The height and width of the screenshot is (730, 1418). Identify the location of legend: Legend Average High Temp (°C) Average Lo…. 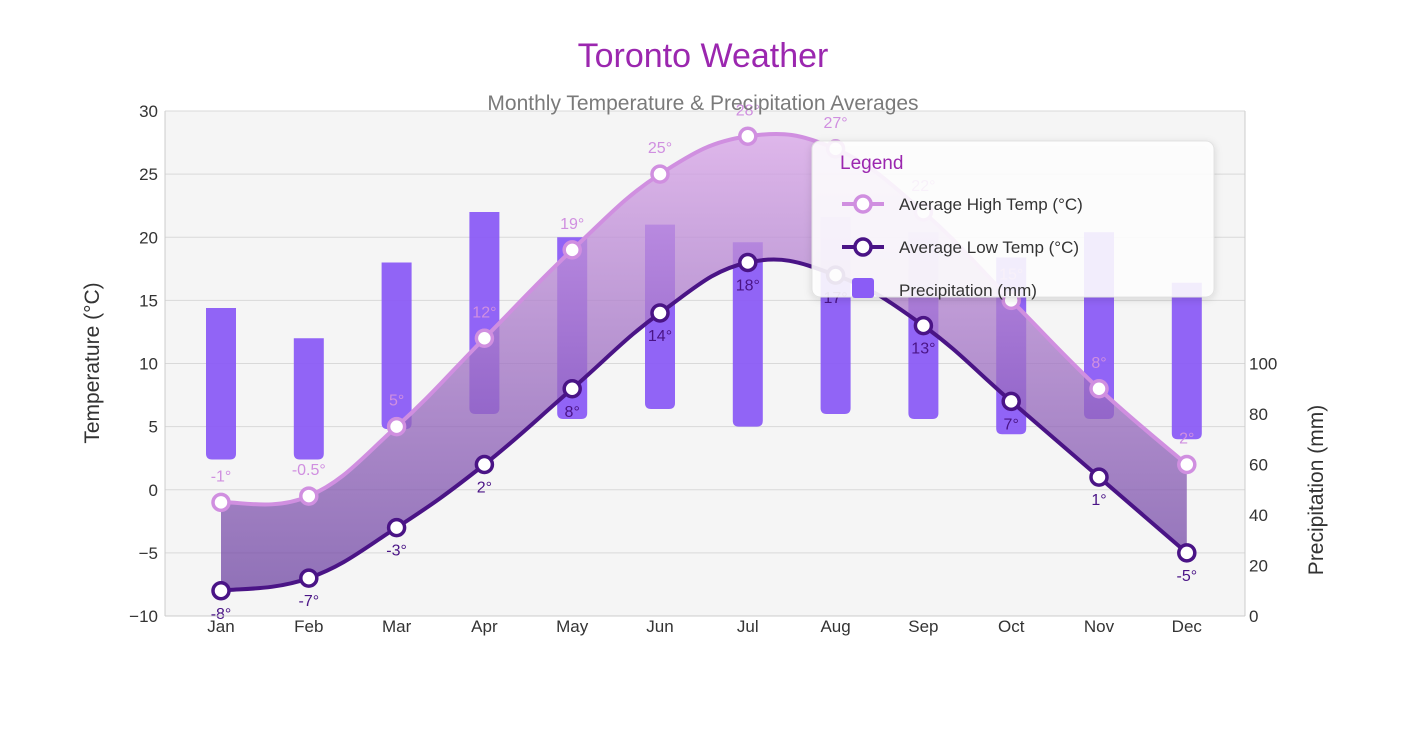
(1013, 220).